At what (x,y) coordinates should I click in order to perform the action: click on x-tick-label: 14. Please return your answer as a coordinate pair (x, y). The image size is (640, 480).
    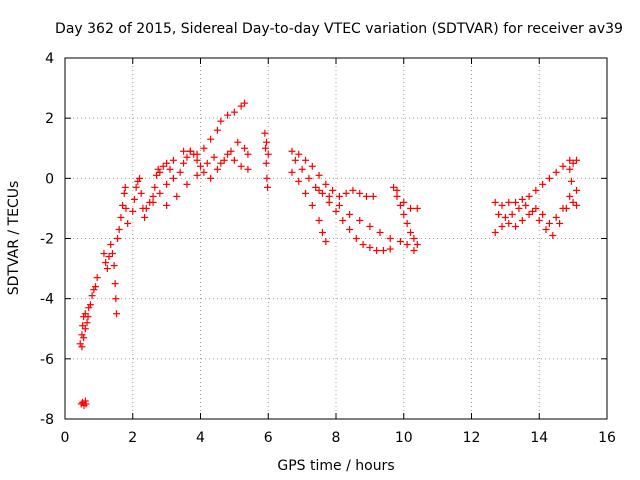
    Looking at the image, I should click on (539, 438).